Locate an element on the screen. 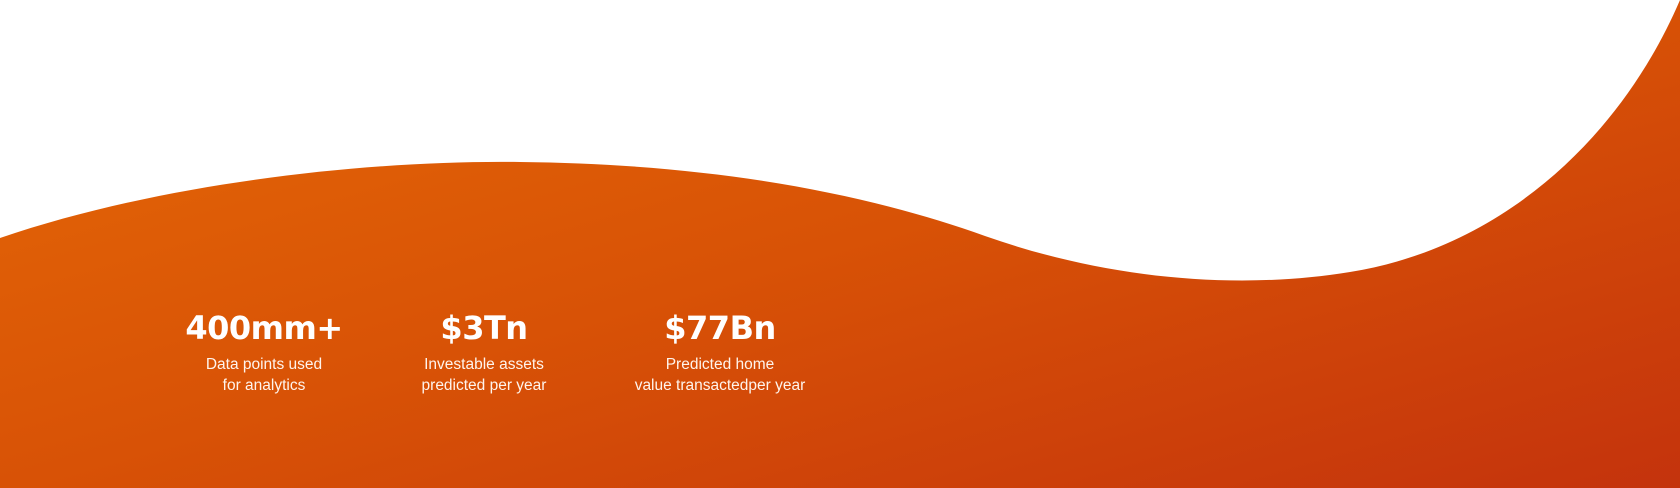 This screenshot has height=488, width=1680. stat-value: 400mm+ is located at coordinates (264, 328).